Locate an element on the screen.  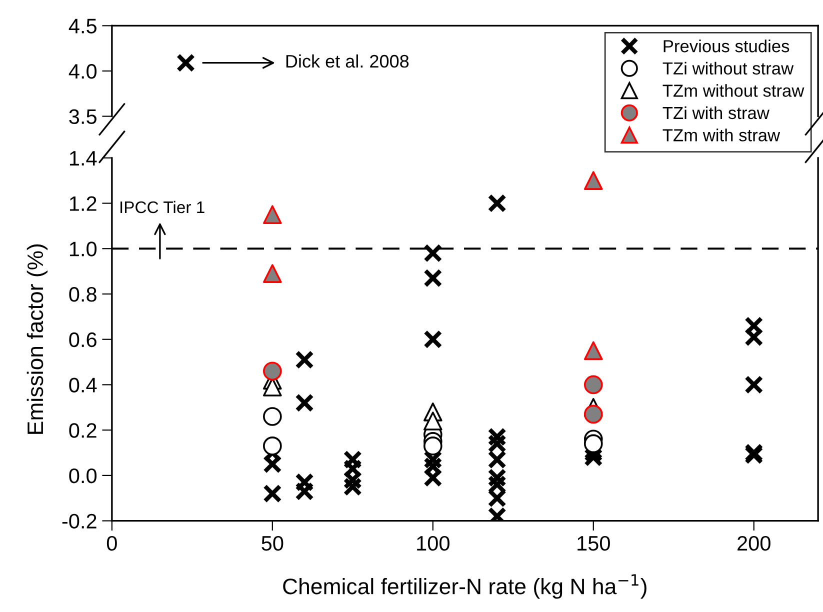
y-tick-label: 0.2 is located at coordinates (82, 430).